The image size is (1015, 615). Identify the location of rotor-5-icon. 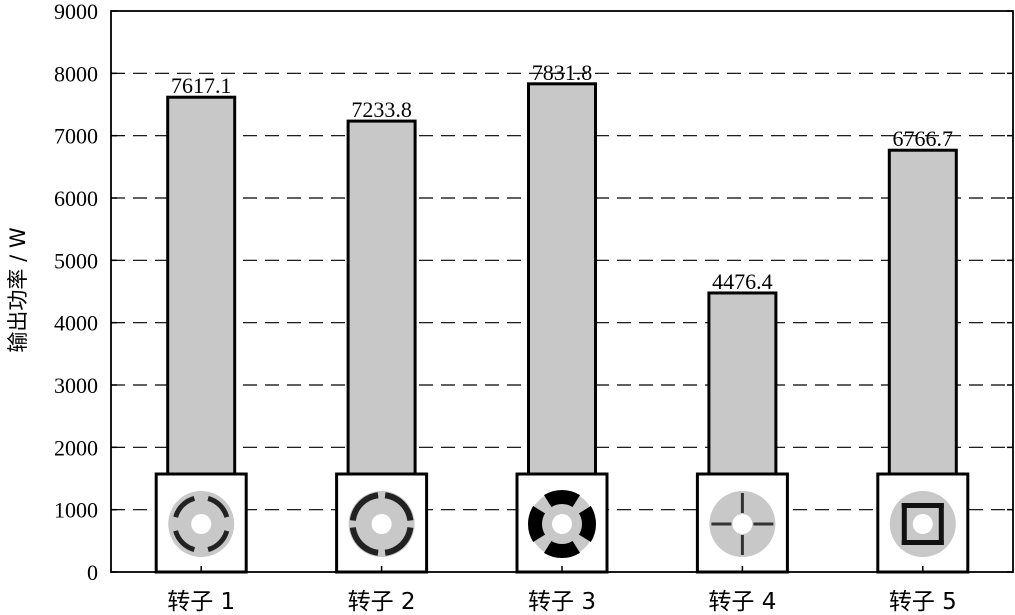
(923, 523).